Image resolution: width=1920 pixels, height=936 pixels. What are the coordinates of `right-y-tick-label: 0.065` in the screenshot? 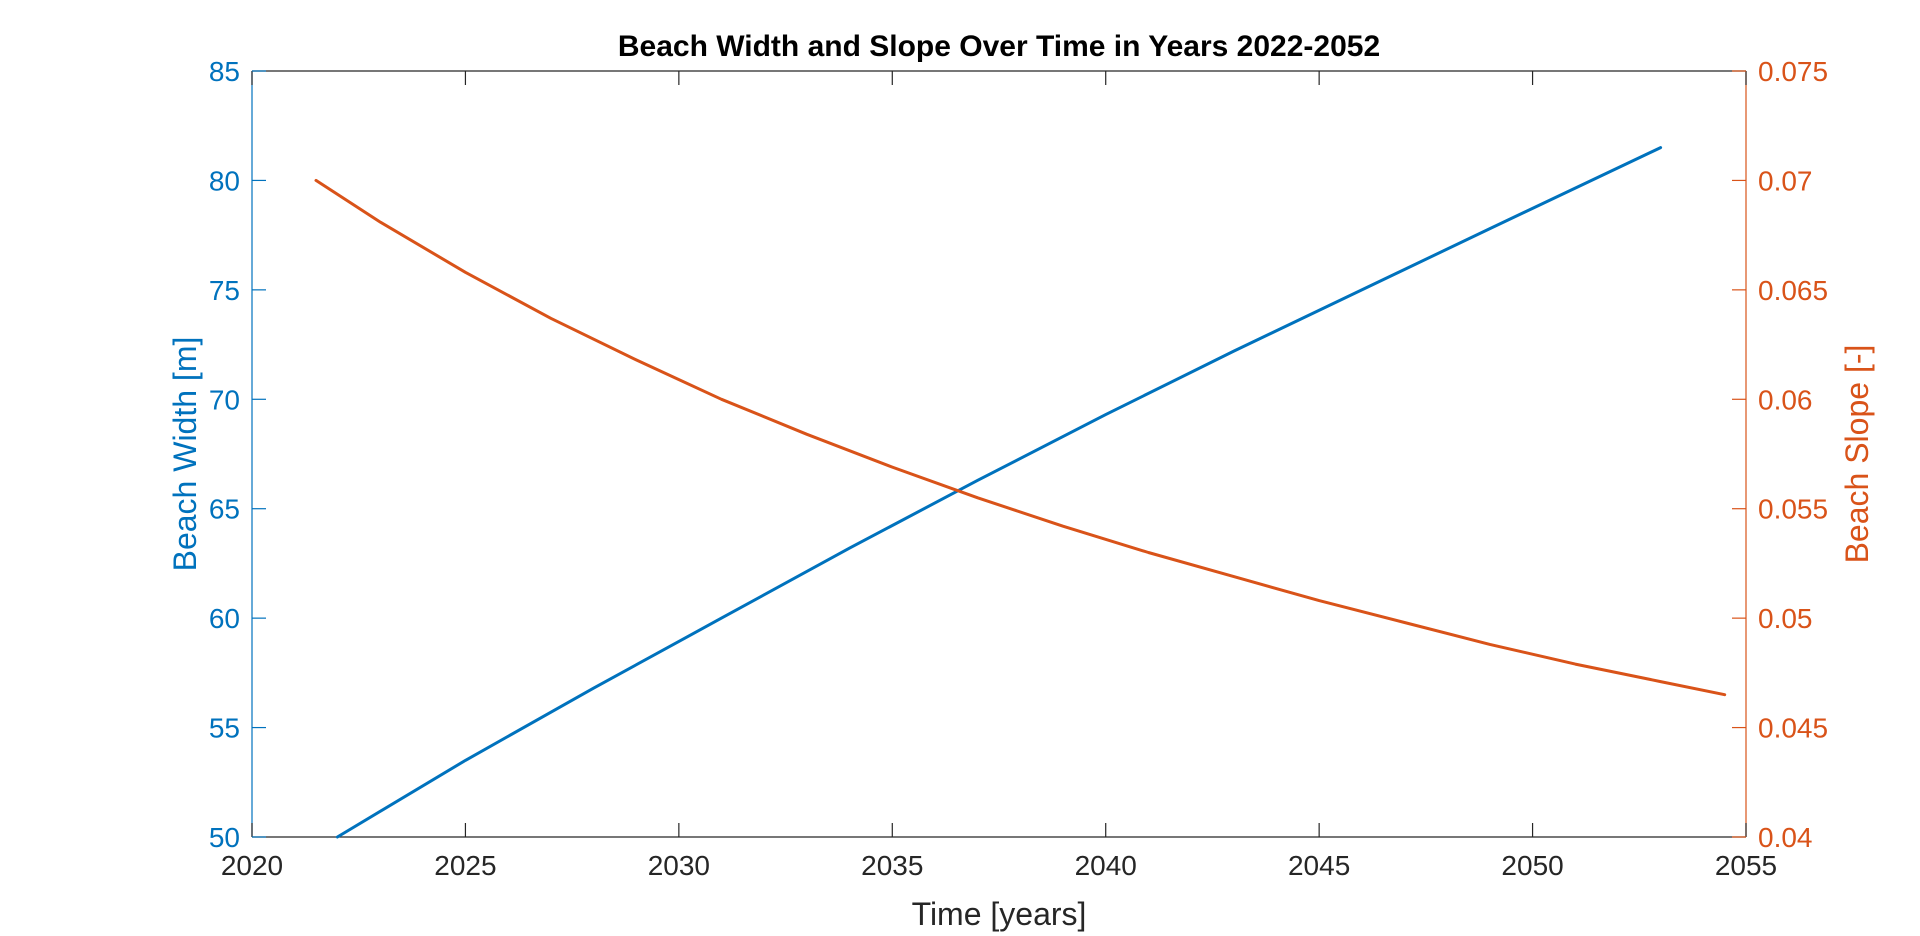 It's located at (1793, 290).